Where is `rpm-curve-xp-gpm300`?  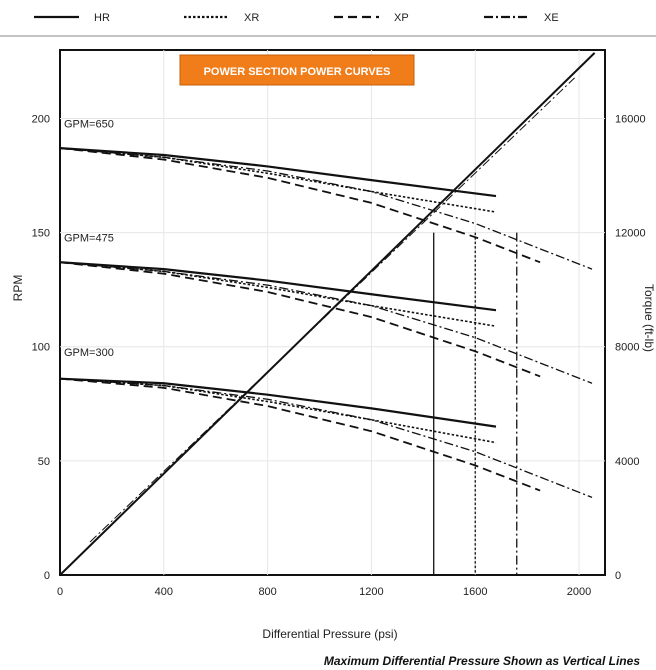 rpm-curve-xp-gpm300 is located at coordinates (300, 434).